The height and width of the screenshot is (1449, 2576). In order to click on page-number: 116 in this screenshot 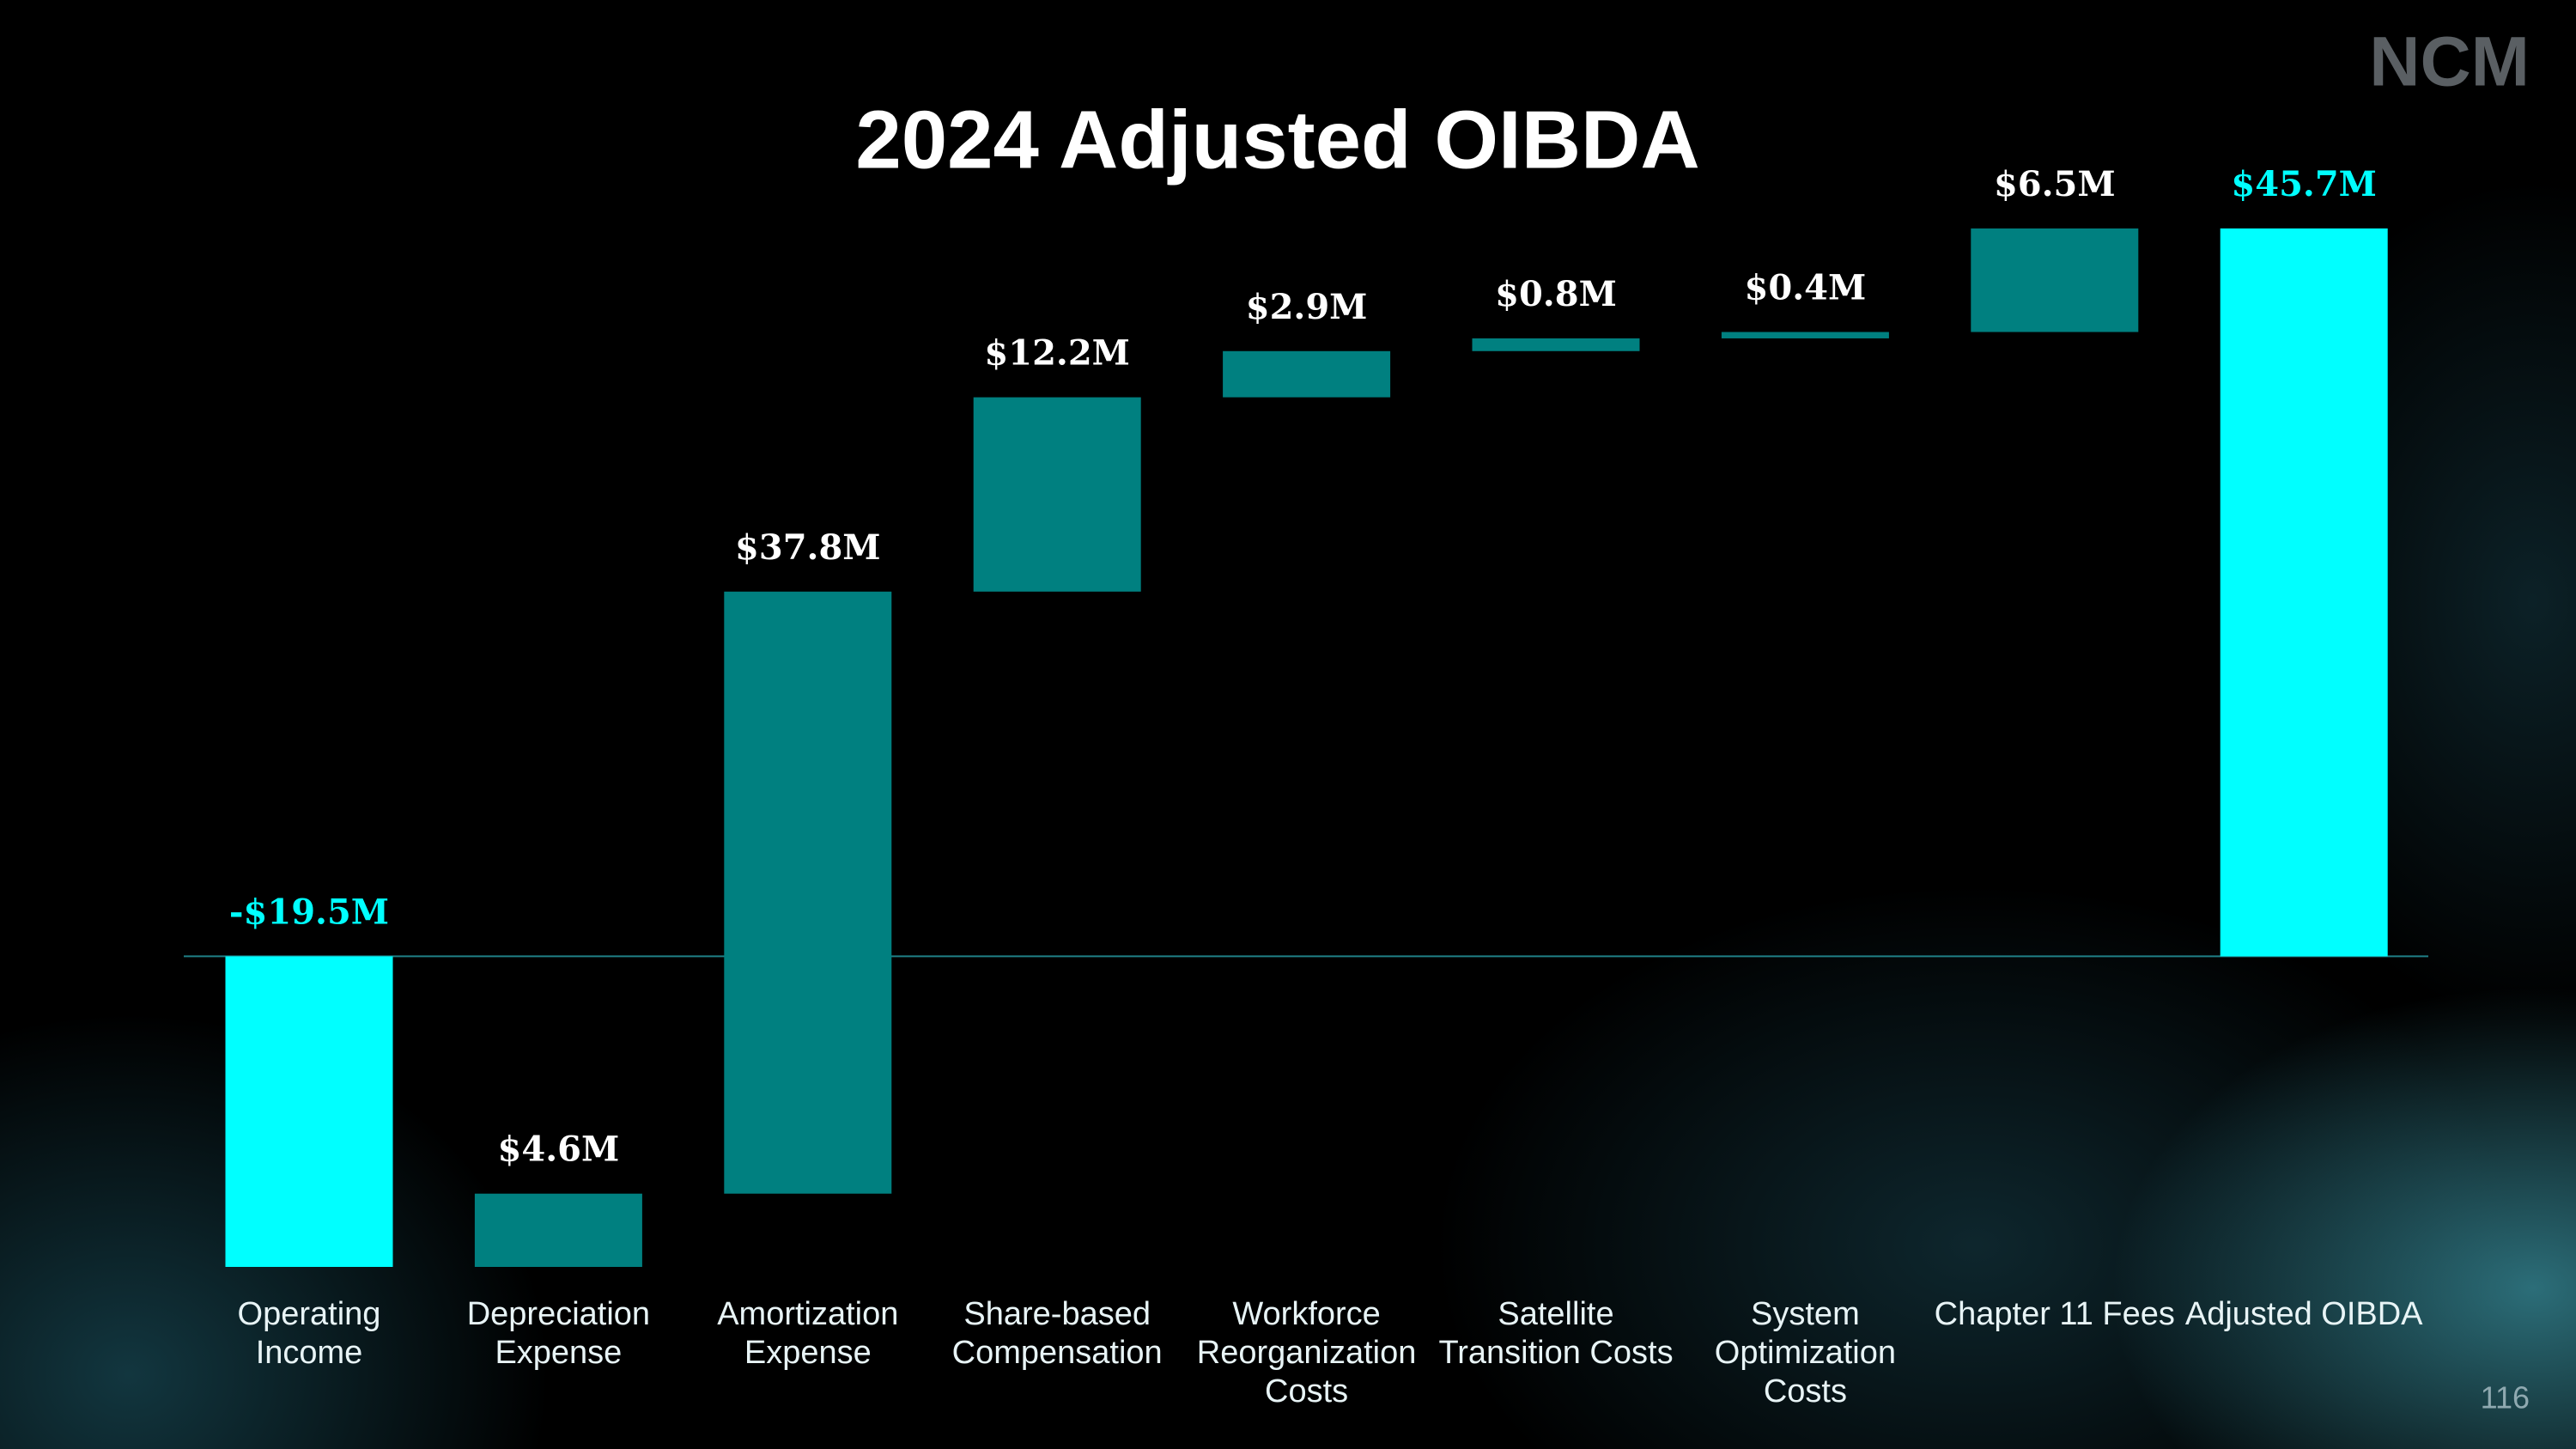, I will do `click(2506, 1398)`.